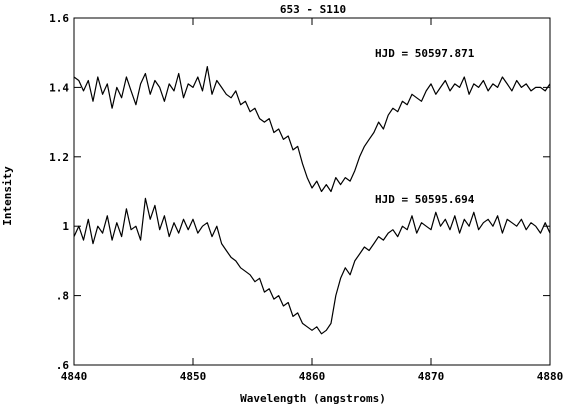  Describe the element at coordinates (59, 87) in the screenshot. I see `y-tick-label: 1.4` at that location.